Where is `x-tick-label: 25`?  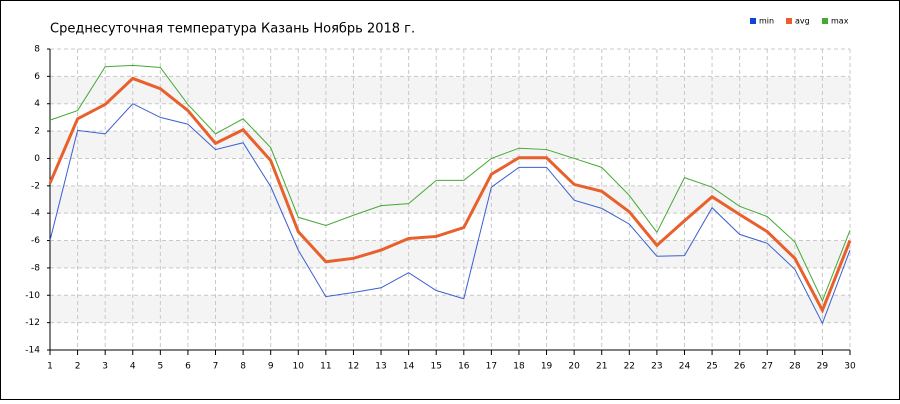
x-tick-label: 25 is located at coordinates (711, 367).